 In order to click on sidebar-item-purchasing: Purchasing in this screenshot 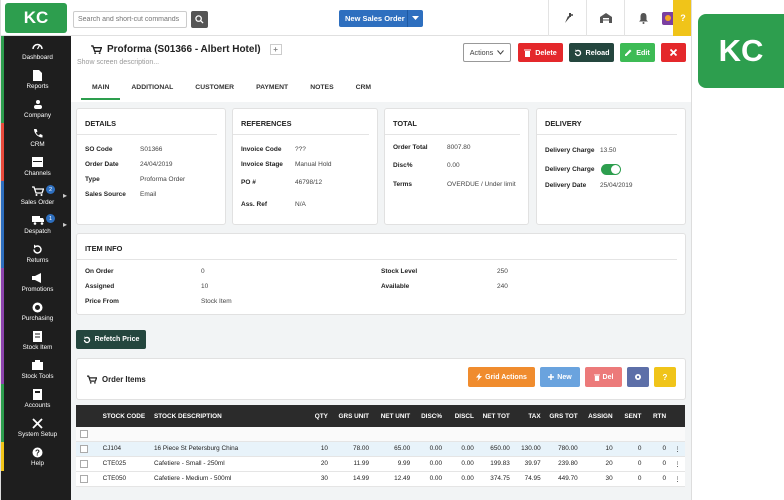, I will do `click(36, 311)`.